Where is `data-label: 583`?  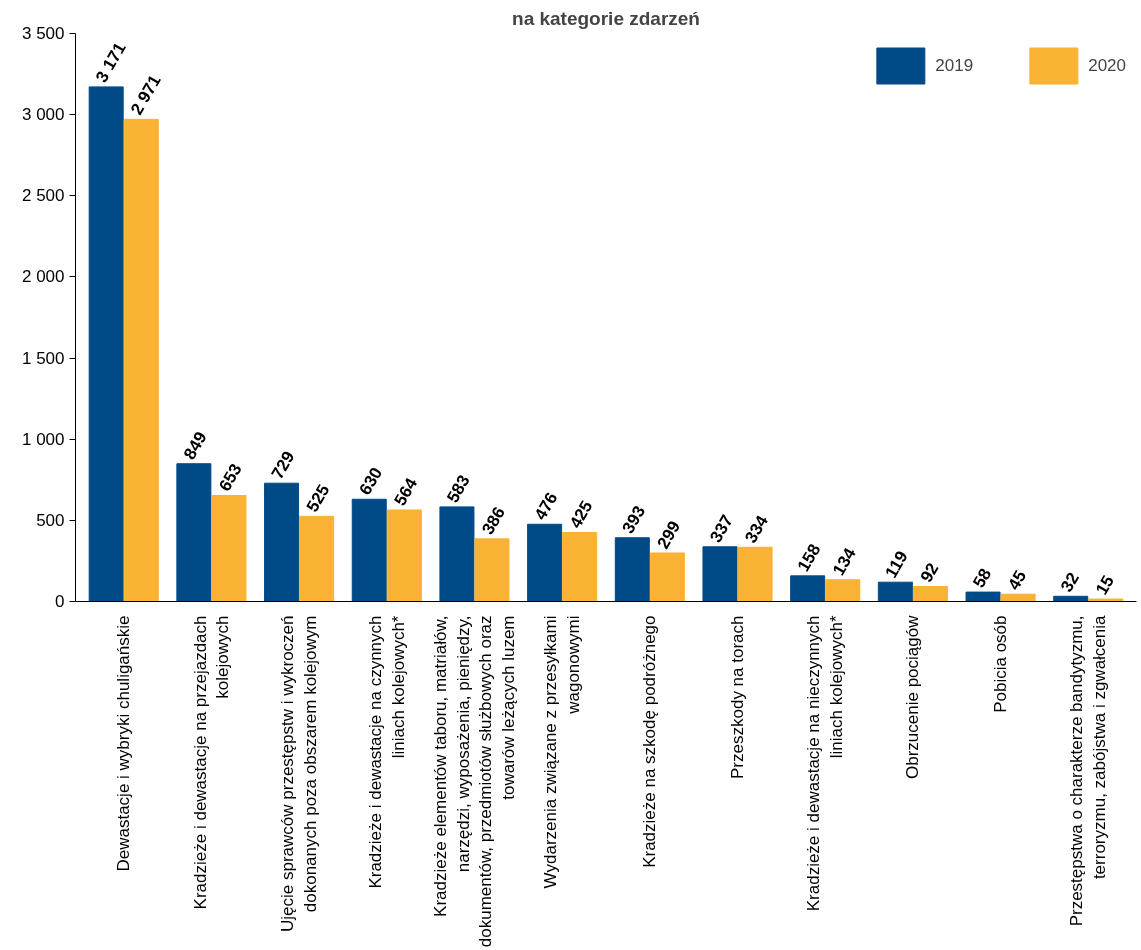
data-label: 583 is located at coordinates (458, 488).